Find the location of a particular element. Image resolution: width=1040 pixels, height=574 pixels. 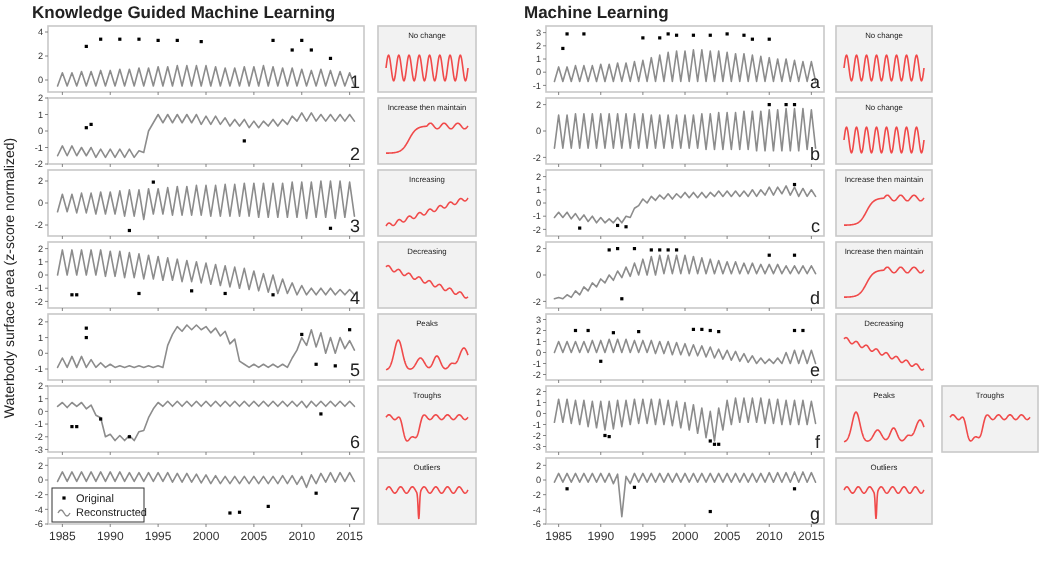

annotation: 7 is located at coordinates (354, 514).